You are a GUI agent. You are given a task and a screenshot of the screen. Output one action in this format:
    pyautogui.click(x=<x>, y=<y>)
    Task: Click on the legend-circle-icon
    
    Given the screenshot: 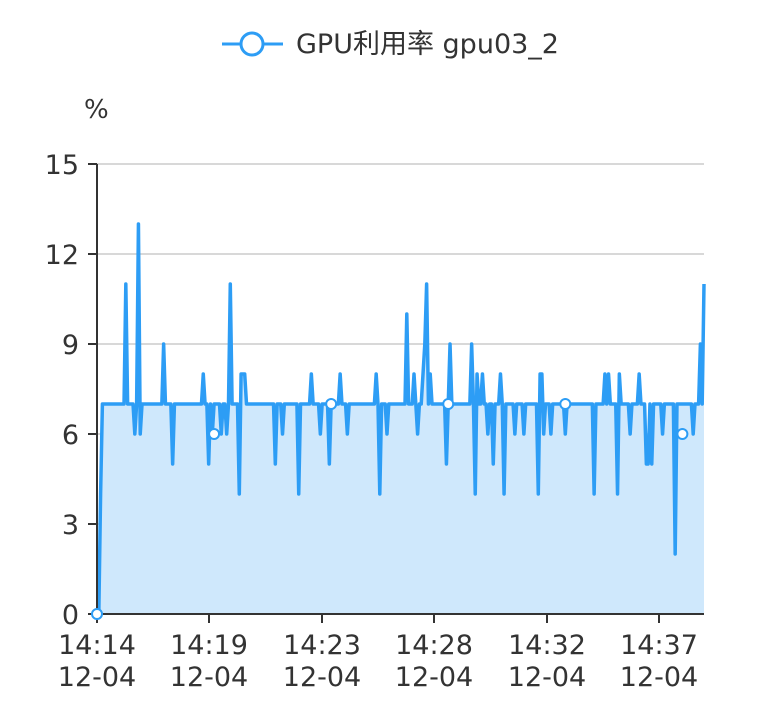 What is the action you would take?
    pyautogui.click(x=252, y=44)
    